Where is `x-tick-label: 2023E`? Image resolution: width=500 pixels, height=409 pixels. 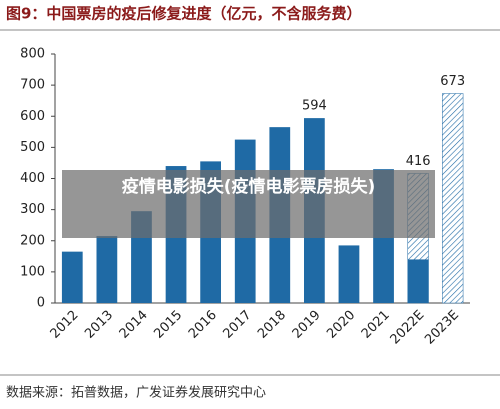
x-tick-label: 2023E is located at coordinates (442, 328).